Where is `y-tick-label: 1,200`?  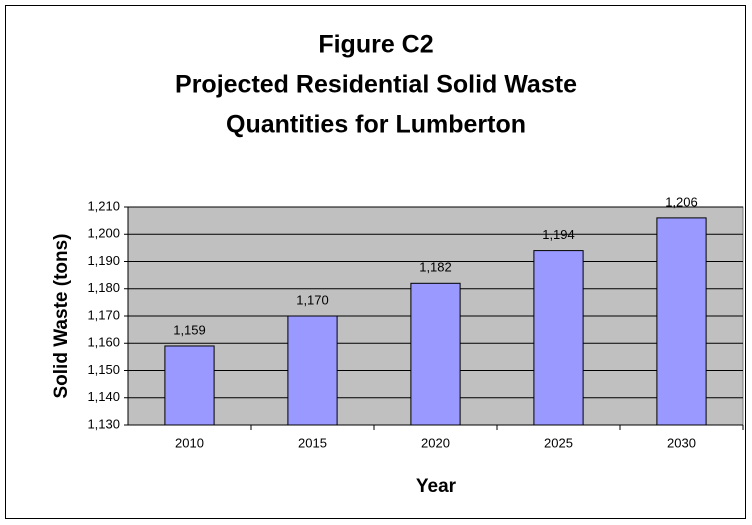 y-tick-label: 1,200 is located at coordinates (103, 233).